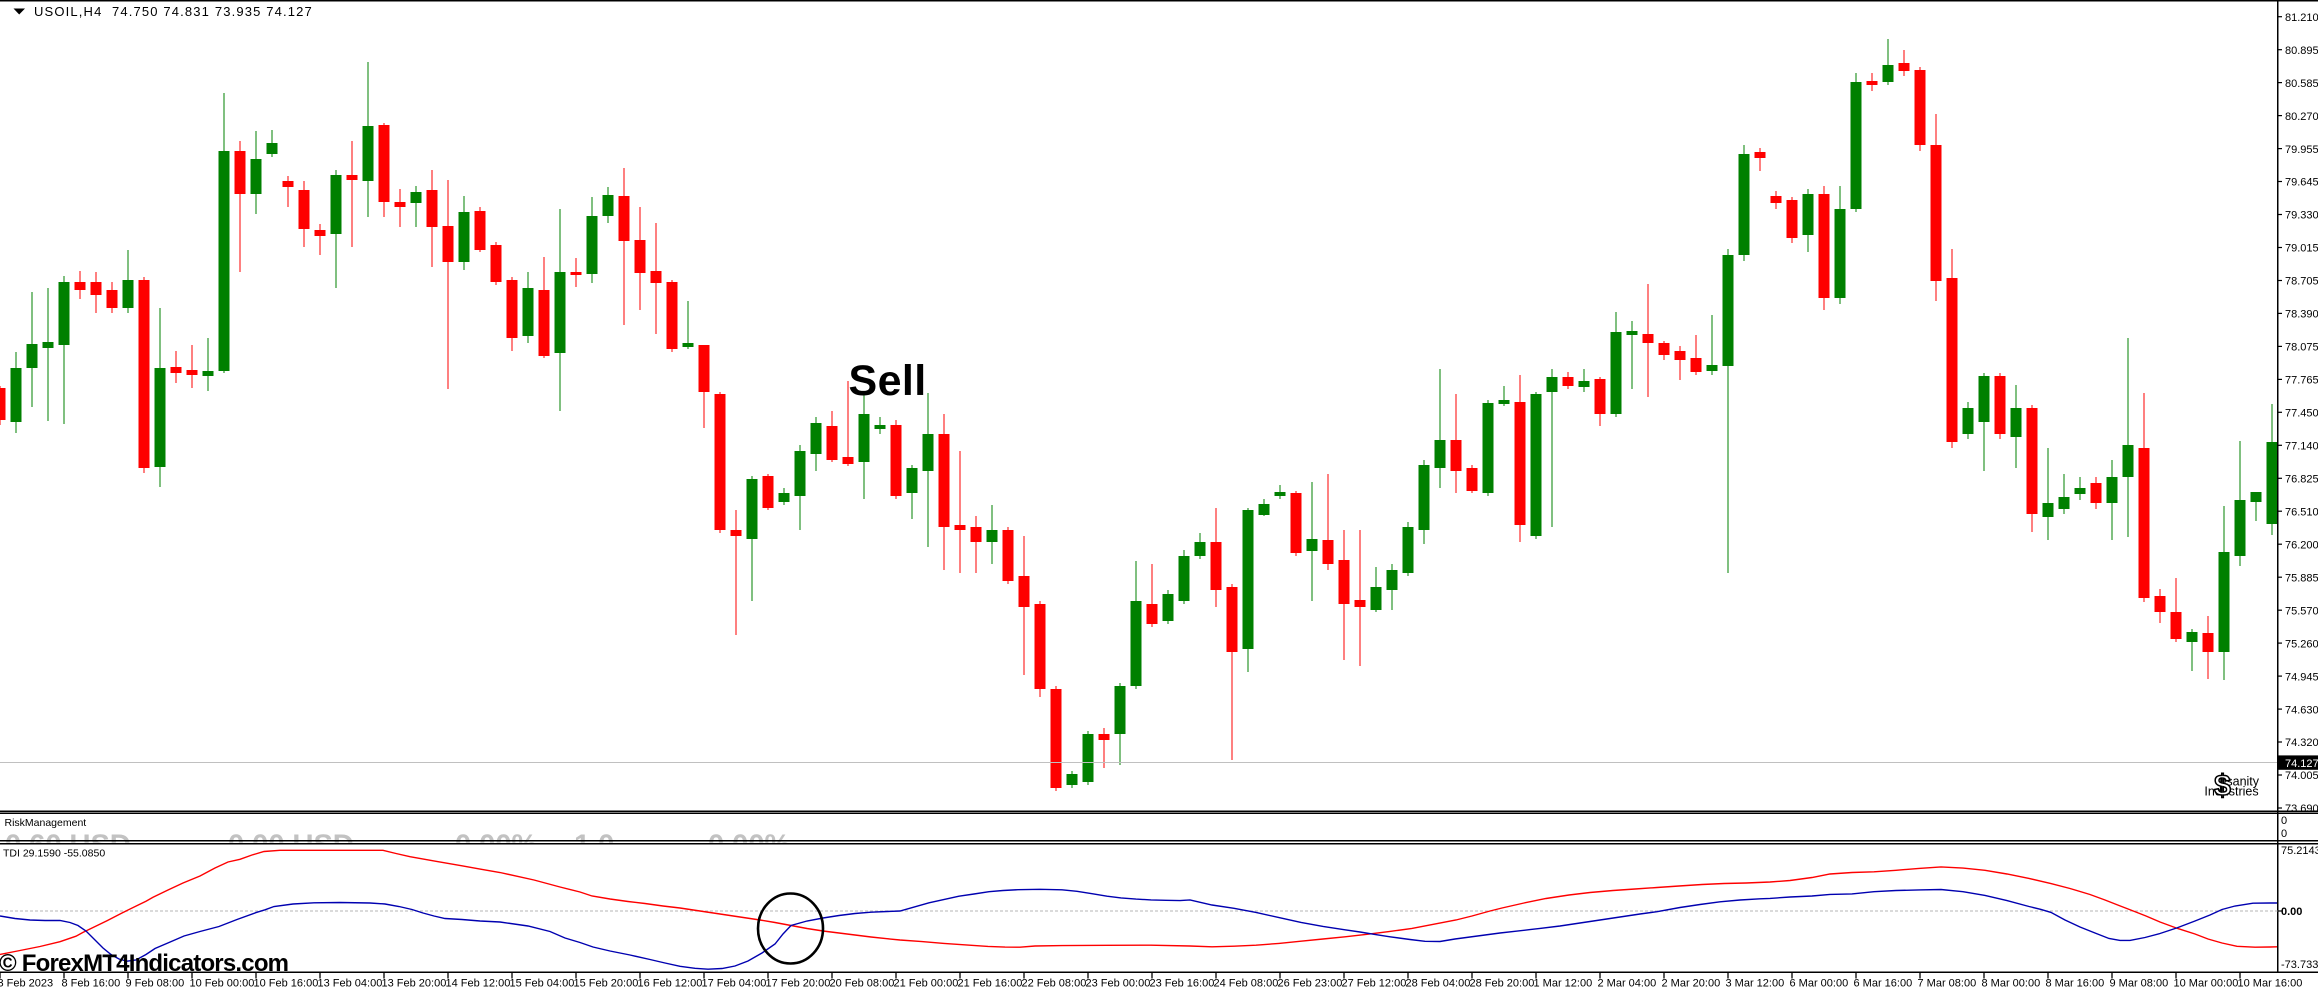 Image resolution: width=2318 pixels, height=989 pixels. I want to click on svg-text: 1.0, so click(594, 846).